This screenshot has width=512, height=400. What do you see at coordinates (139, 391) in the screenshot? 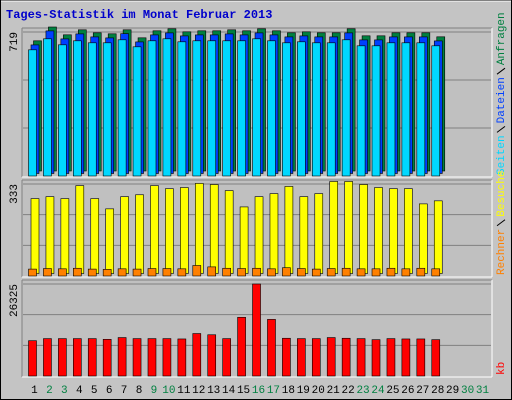
I see `x-tick-label: 8` at bounding box center [139, 391].